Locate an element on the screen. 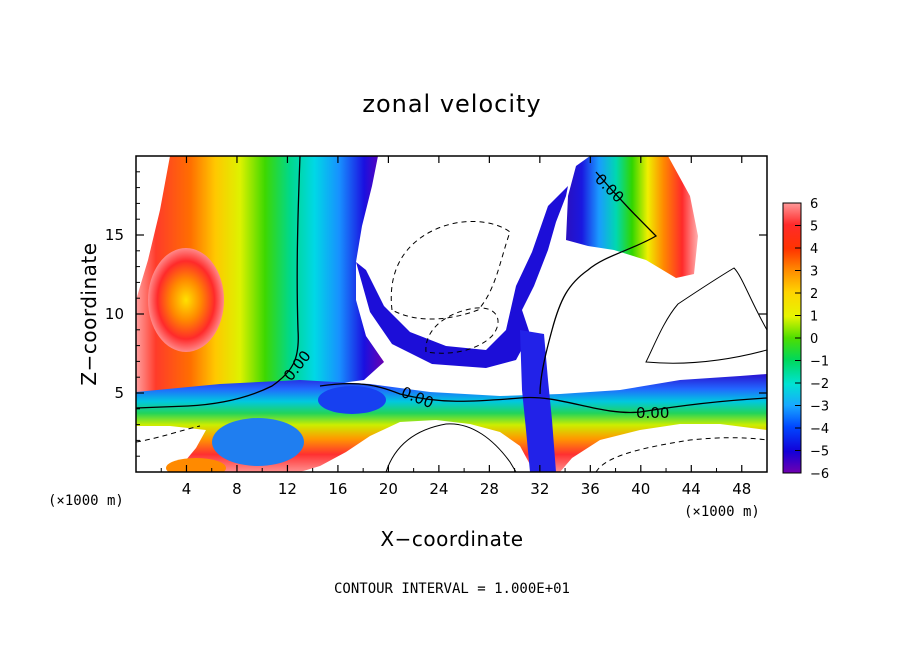  field-right-column is located at coordinates (632, 217).